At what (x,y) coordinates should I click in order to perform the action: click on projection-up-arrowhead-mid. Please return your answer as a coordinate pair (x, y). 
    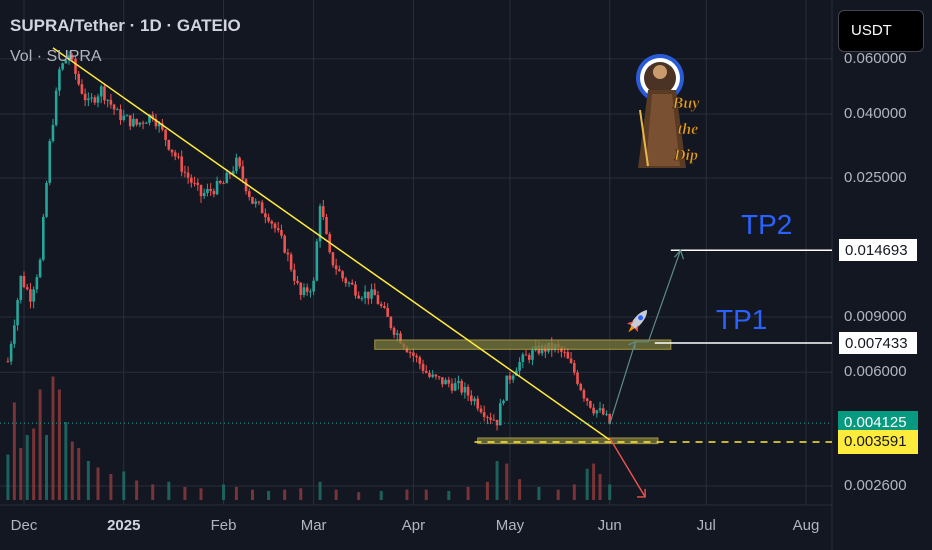
    Looking at the image, I should click on (632, 345).